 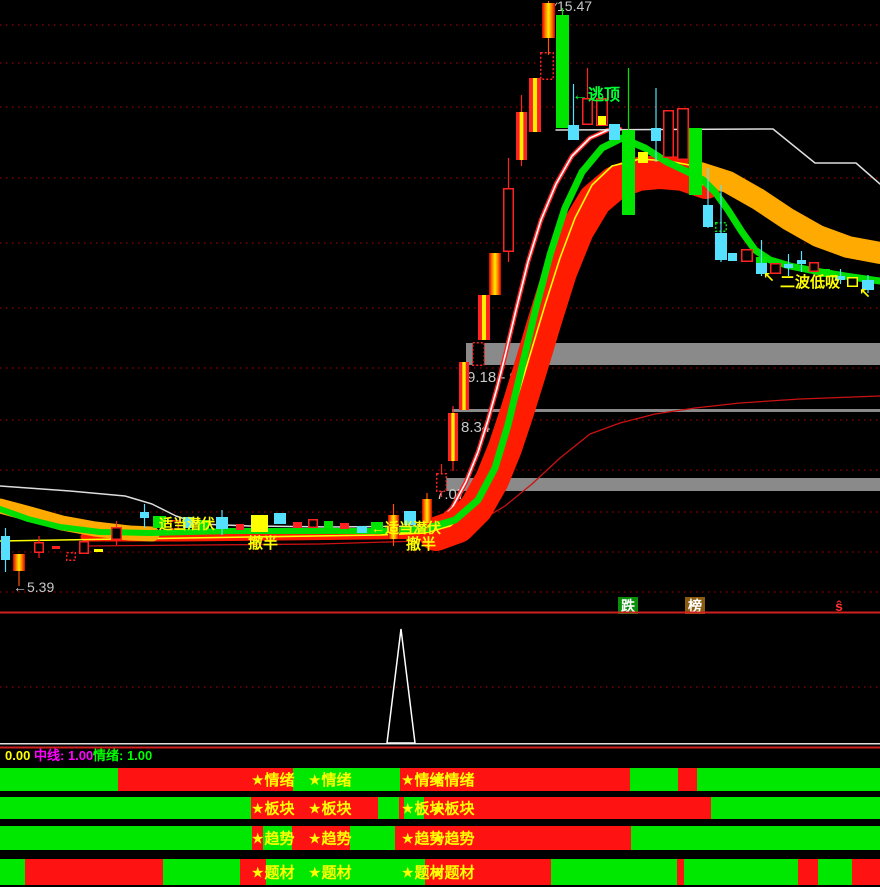 I want to click on signal-ribbon-row: ★情绪 ★情绪 ★情绪★情绪, so click(x=440, y=779).